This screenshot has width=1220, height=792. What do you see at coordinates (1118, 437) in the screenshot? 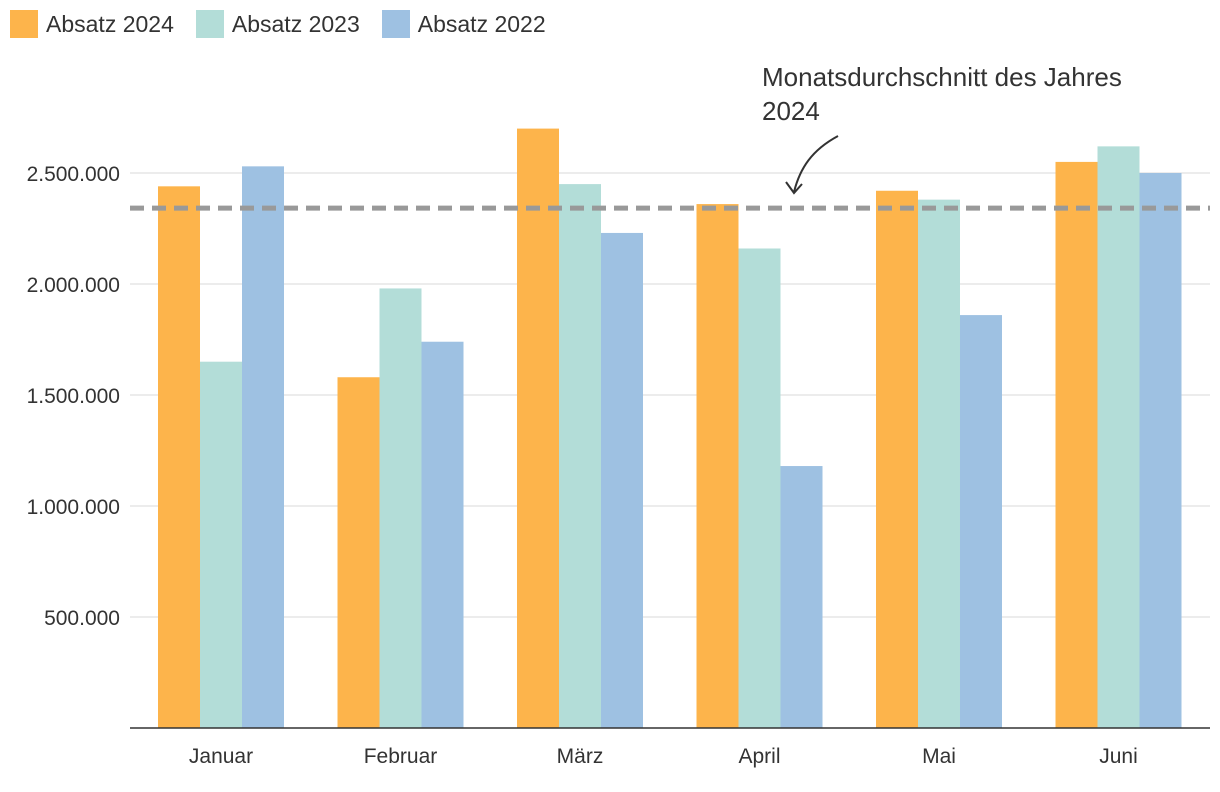
I see `bar-juni-2023` at bounding box center [1118, 437].